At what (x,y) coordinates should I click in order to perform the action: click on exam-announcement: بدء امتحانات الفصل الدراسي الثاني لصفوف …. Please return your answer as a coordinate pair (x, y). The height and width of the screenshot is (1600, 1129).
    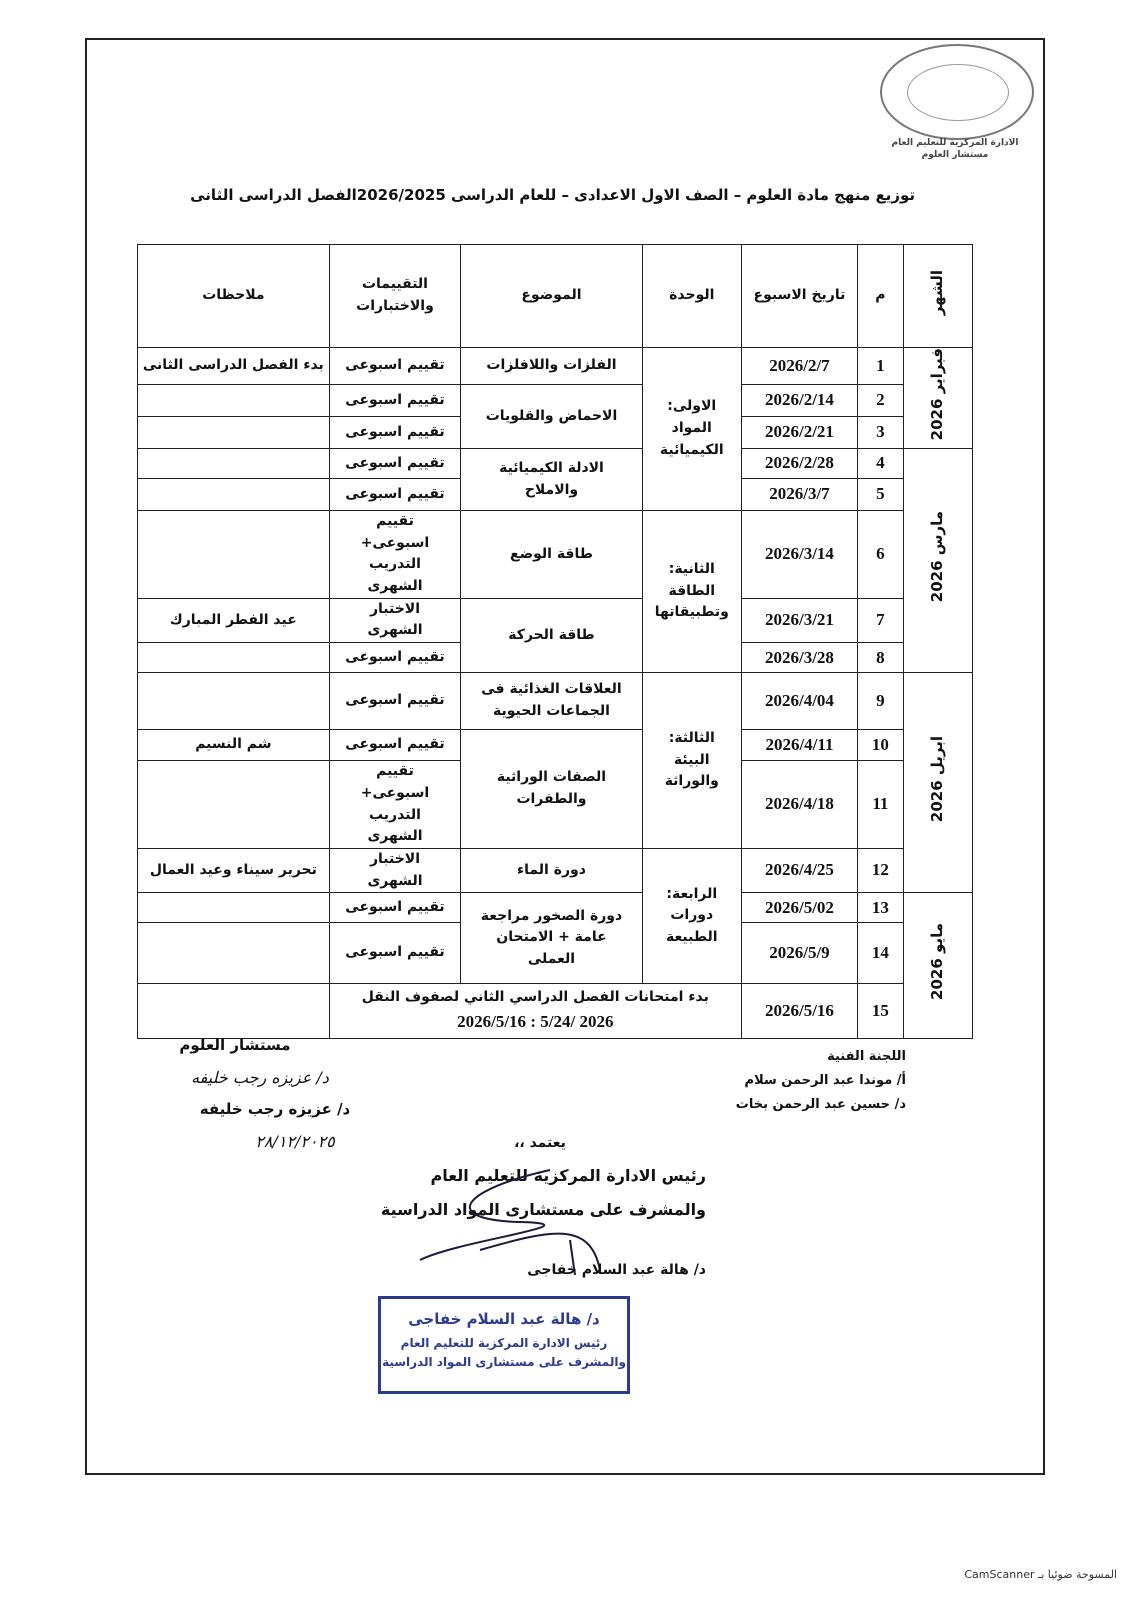
    Looking at the image, I should click on (535, 997).